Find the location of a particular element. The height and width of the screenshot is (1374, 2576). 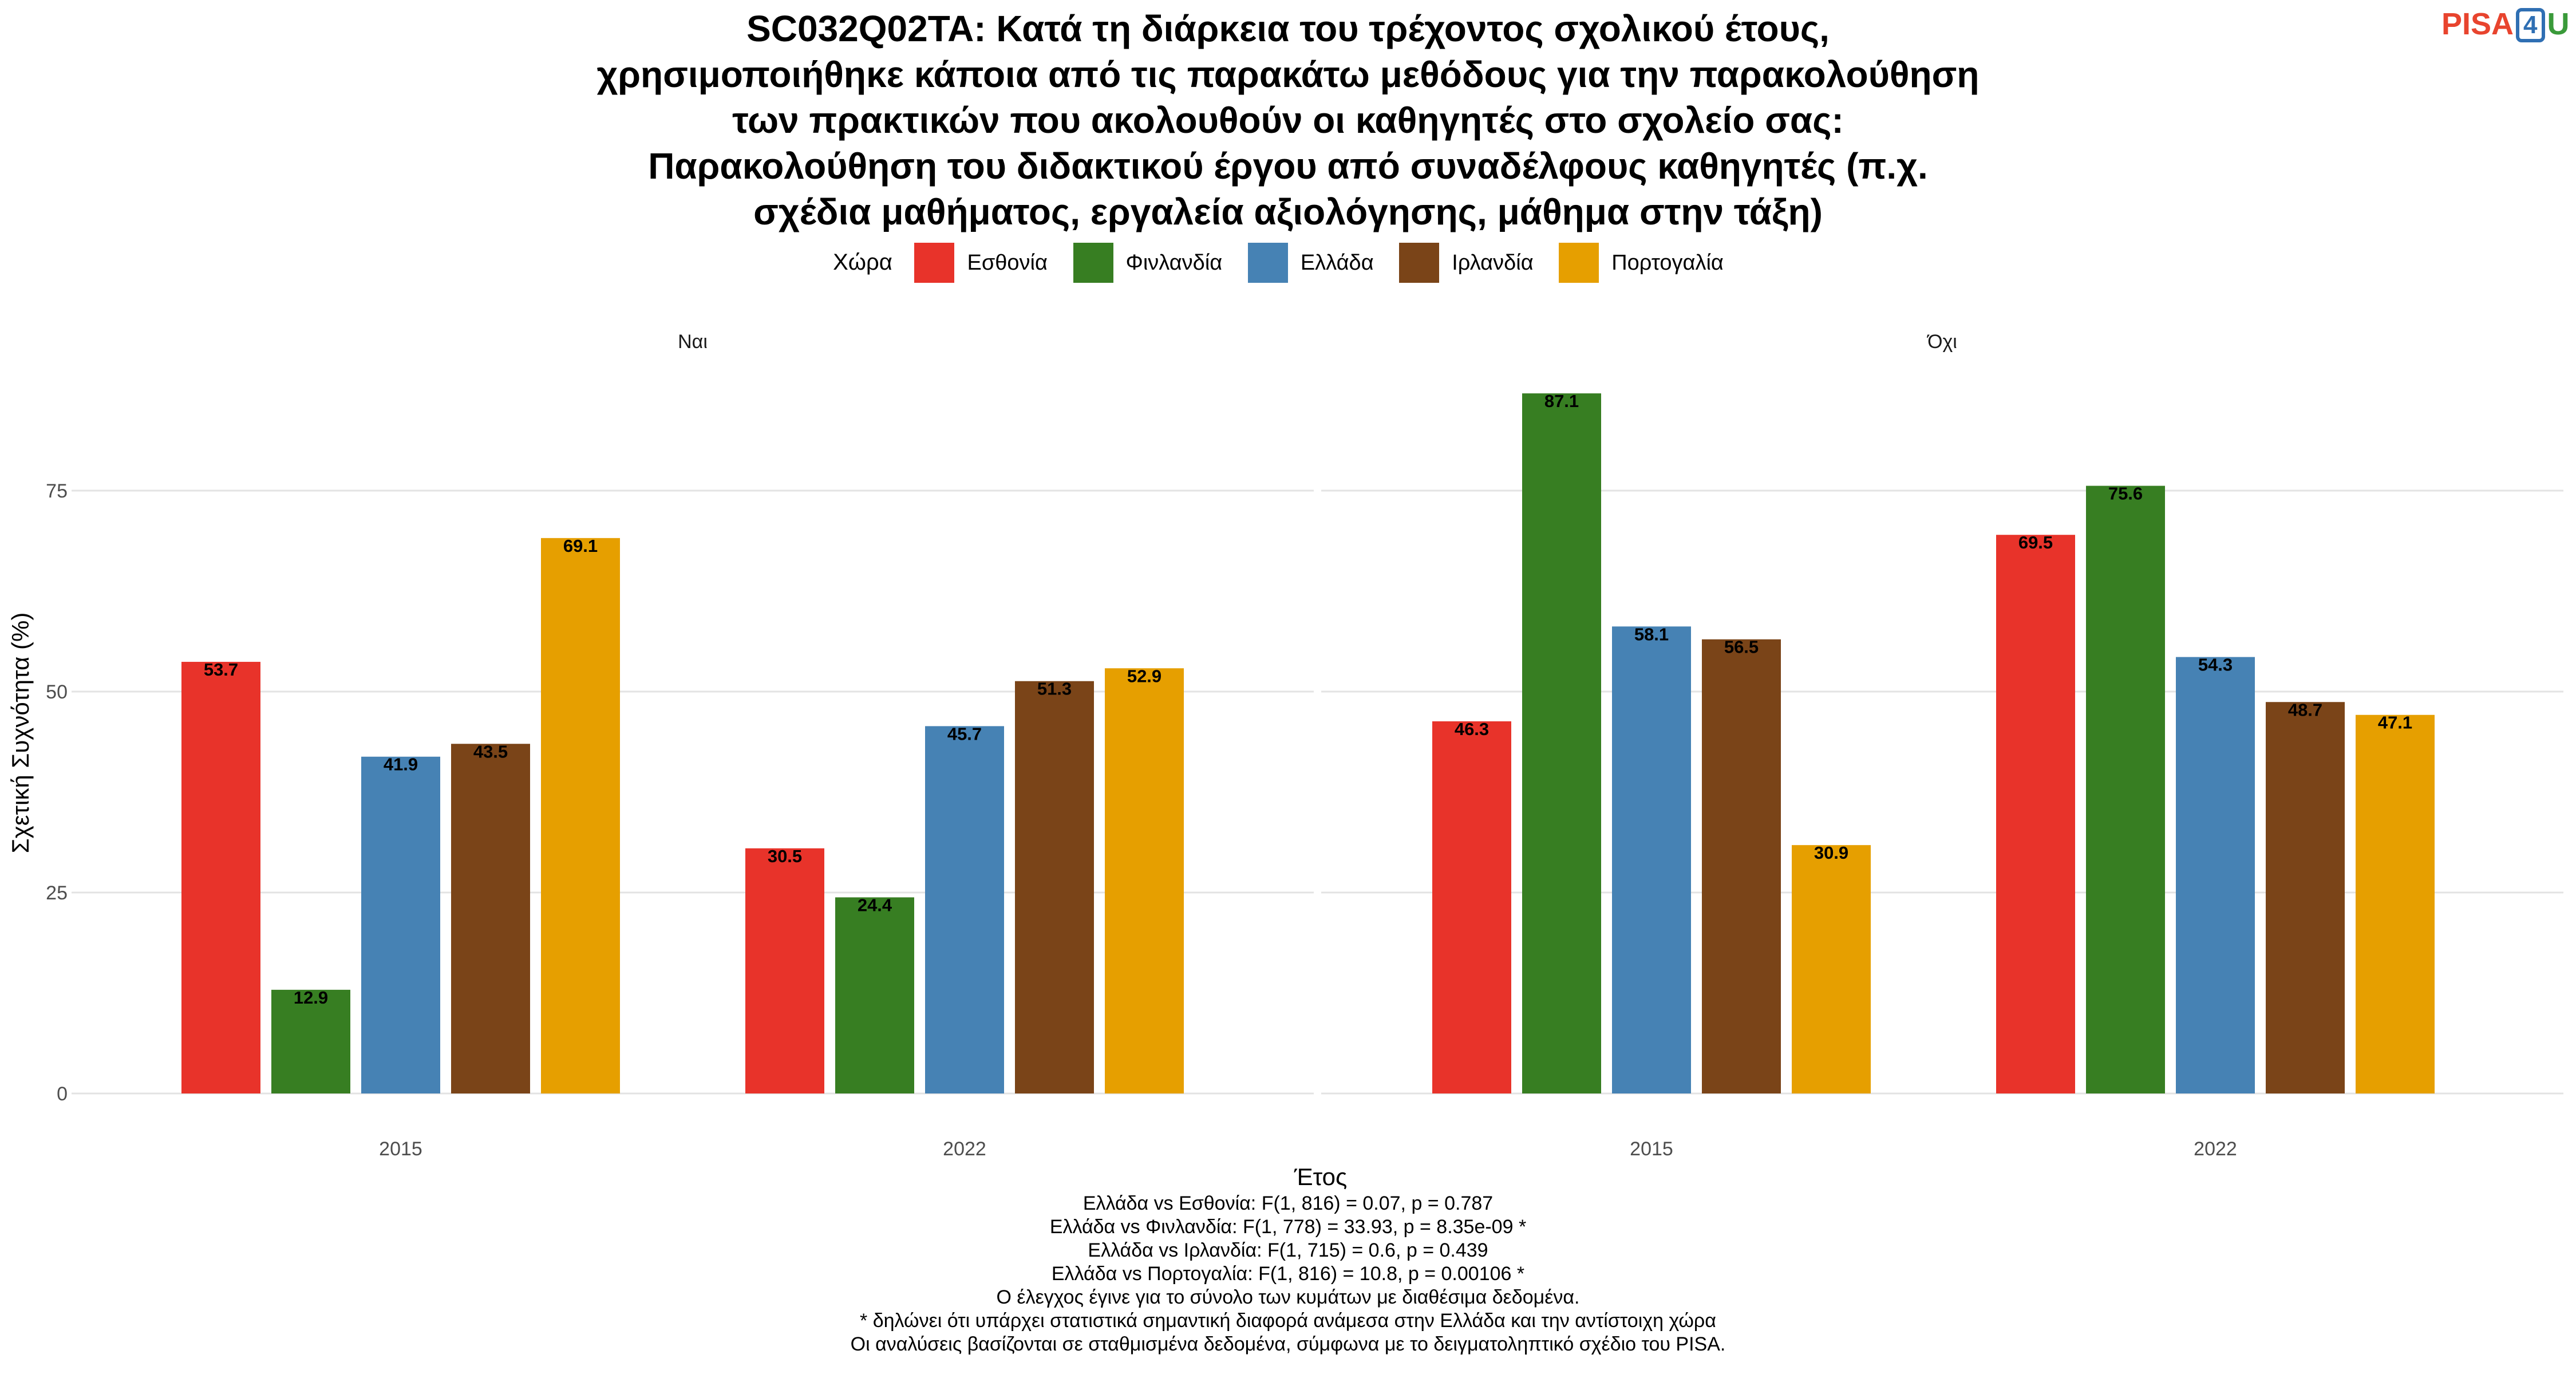

legend-item-portugal: Πορτογαλία is located at coordinates (1641, 262).